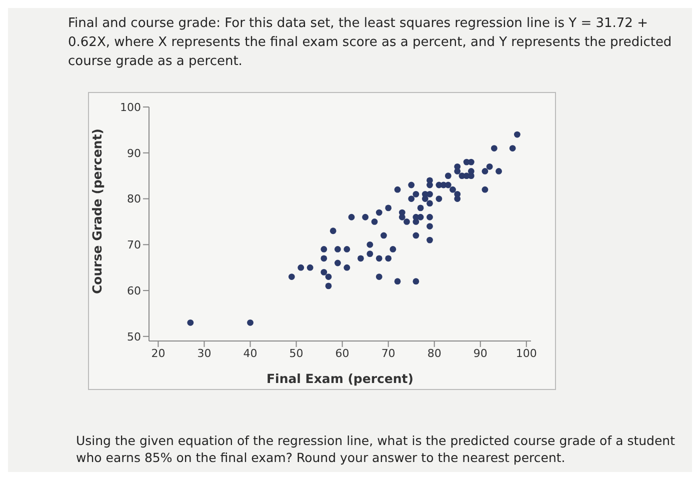 The width and height of the screenshot is (700, 480). Describe the element at coordinates (250, 353) in the screenshot. I see `x-tick-label: 40` at that location.